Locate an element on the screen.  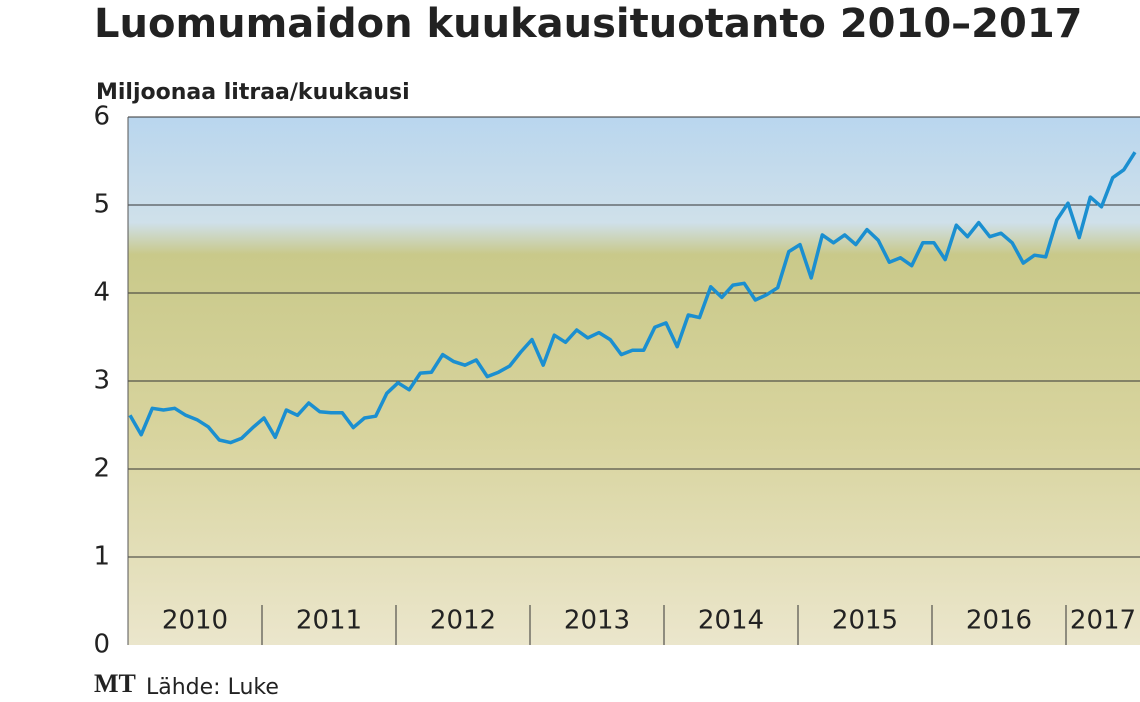
x-tick-label: 2014 is located at coordinates (731, 621).